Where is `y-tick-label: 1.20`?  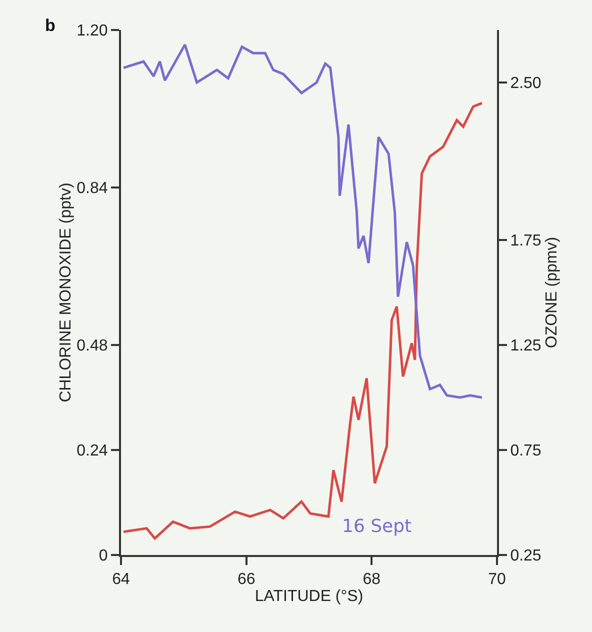 y-tick-label: 1.20 is located at coordinates (92, 31).